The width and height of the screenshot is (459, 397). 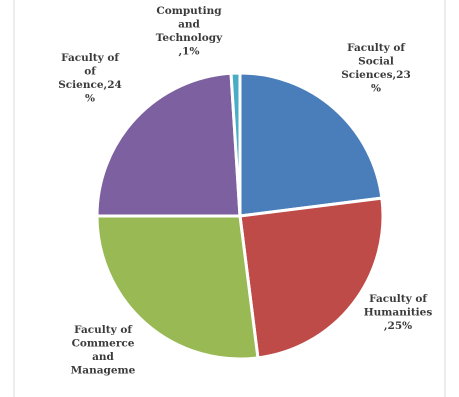 I want to click on slice-label-4-line-2: Technology, so click(x=189, y=38).